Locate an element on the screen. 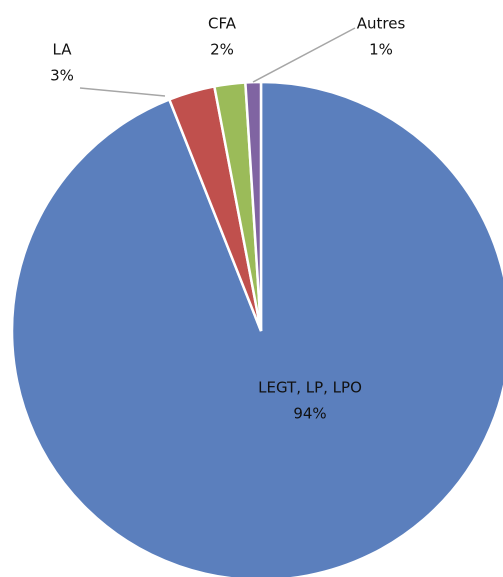 This screenshot has width=503, height=577. slice-label: LEGT, LP, LPO is located at coordinates (310, 388).